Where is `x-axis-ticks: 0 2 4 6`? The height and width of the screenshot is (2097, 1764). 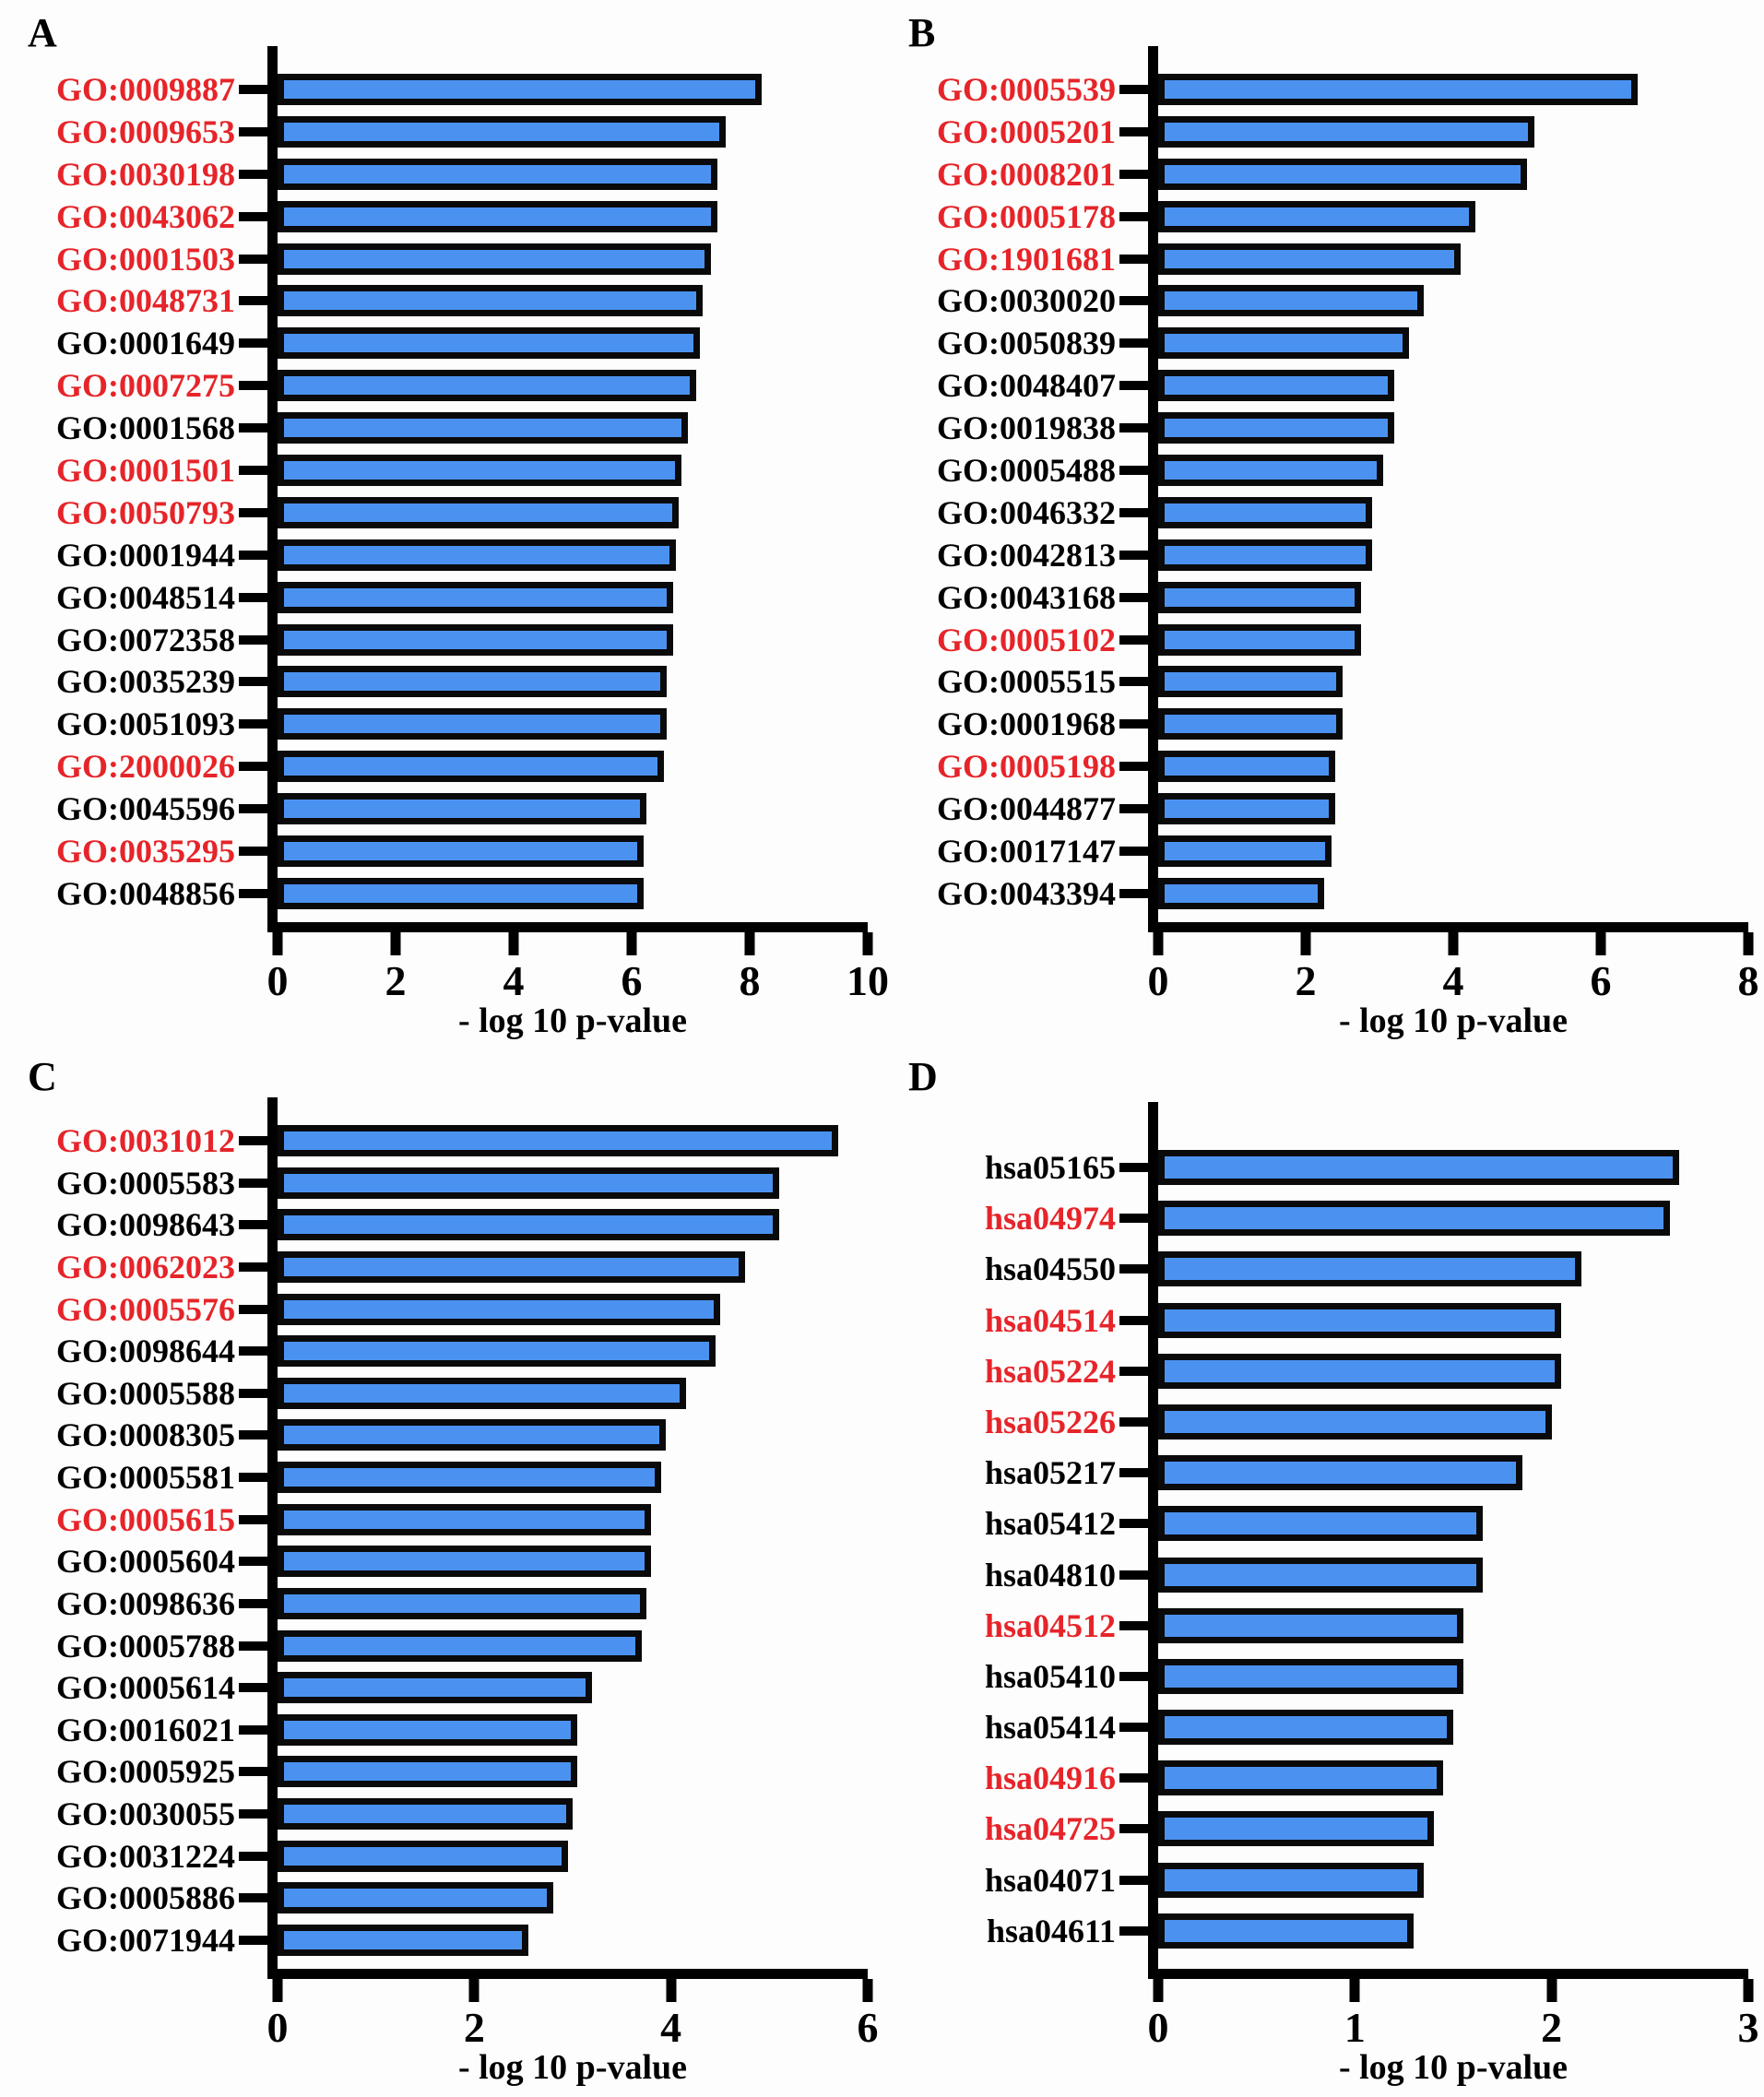 x-axis-ticks: 0 2 4 6 is located at coordinates (573, 2032).